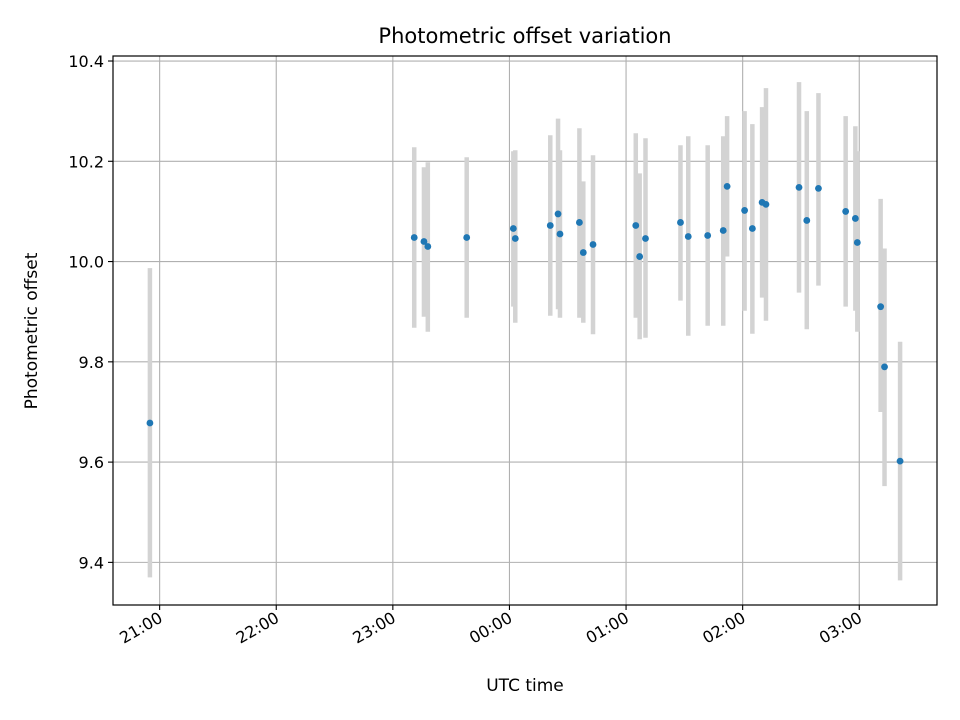 This screenshot has width=960, height=720. I want to click on y-tick-label: 10.2, so click(86, 161).